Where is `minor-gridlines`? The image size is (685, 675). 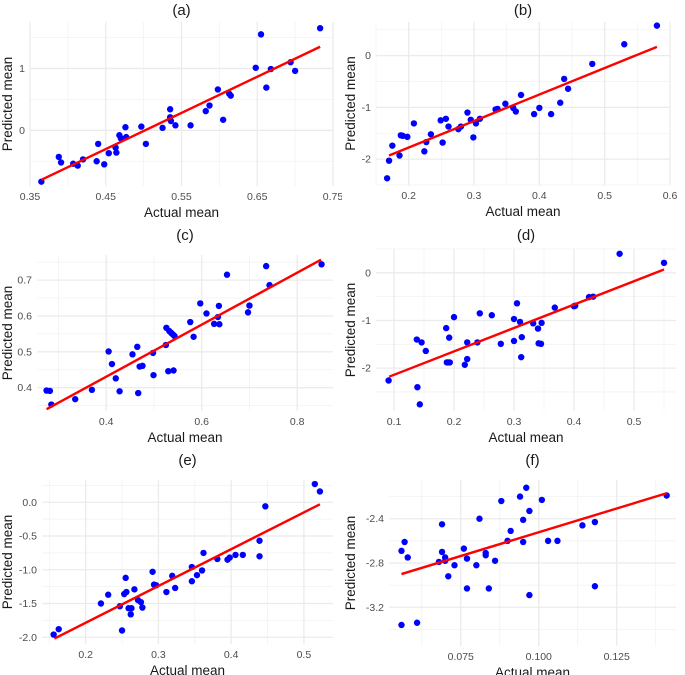 minor-gridlines is located at coordinates (522, 104).